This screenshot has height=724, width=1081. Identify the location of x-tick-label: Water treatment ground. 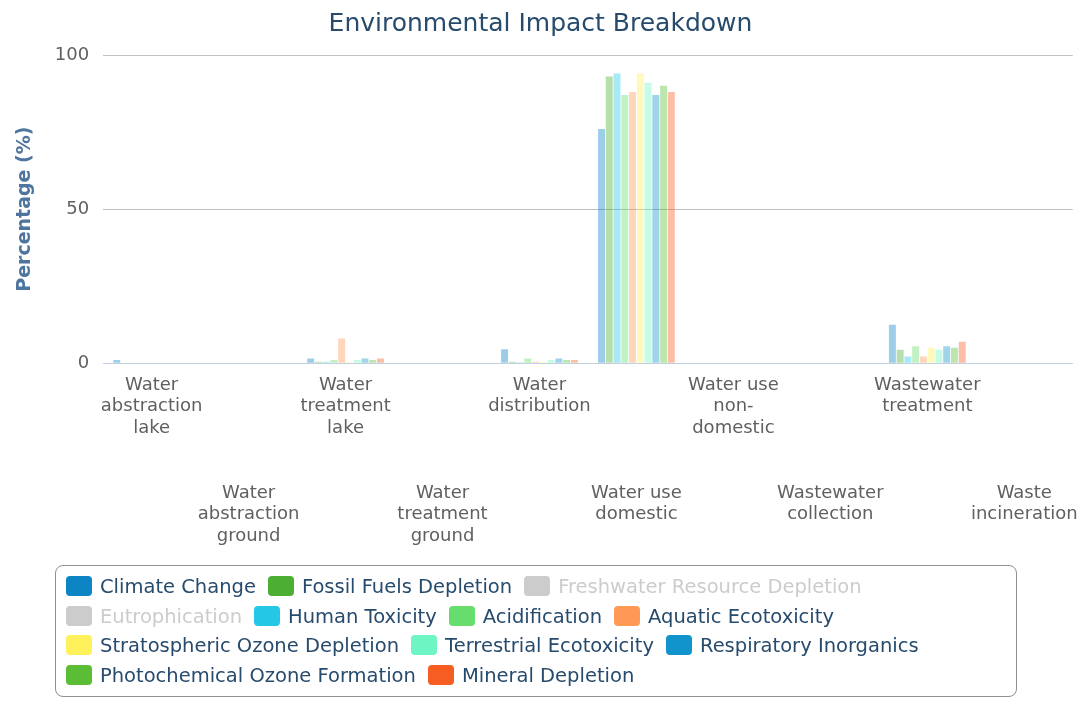
(442, 512).